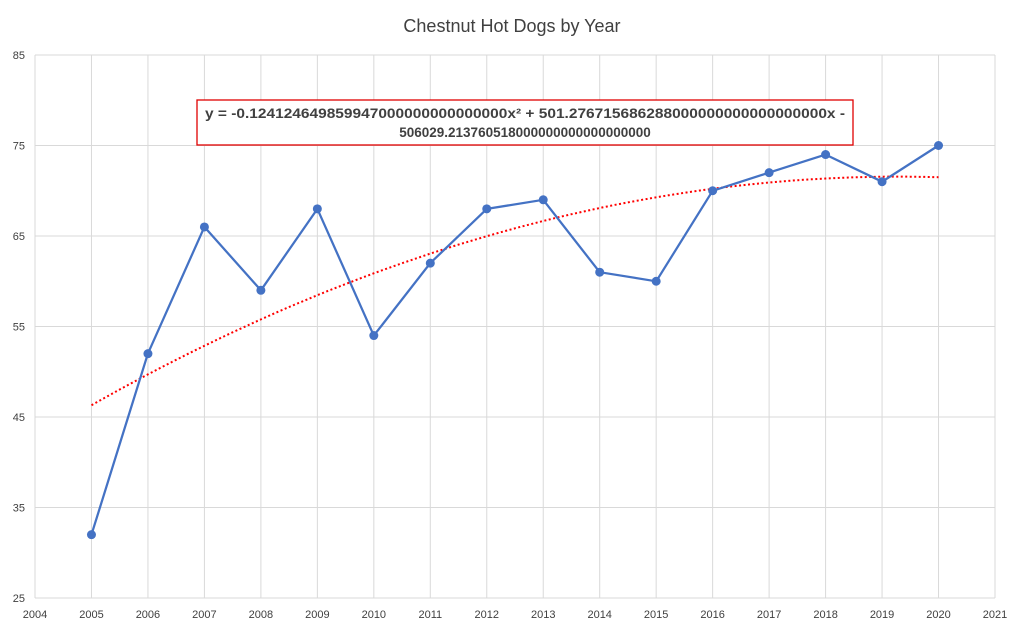 Image resolution: width=1024 pixels, height=638 pixels. What do you see at coordinates (91, 615) in the screenshot?
I see `x-tick-label: 2005` at bounding box center [91, 615].